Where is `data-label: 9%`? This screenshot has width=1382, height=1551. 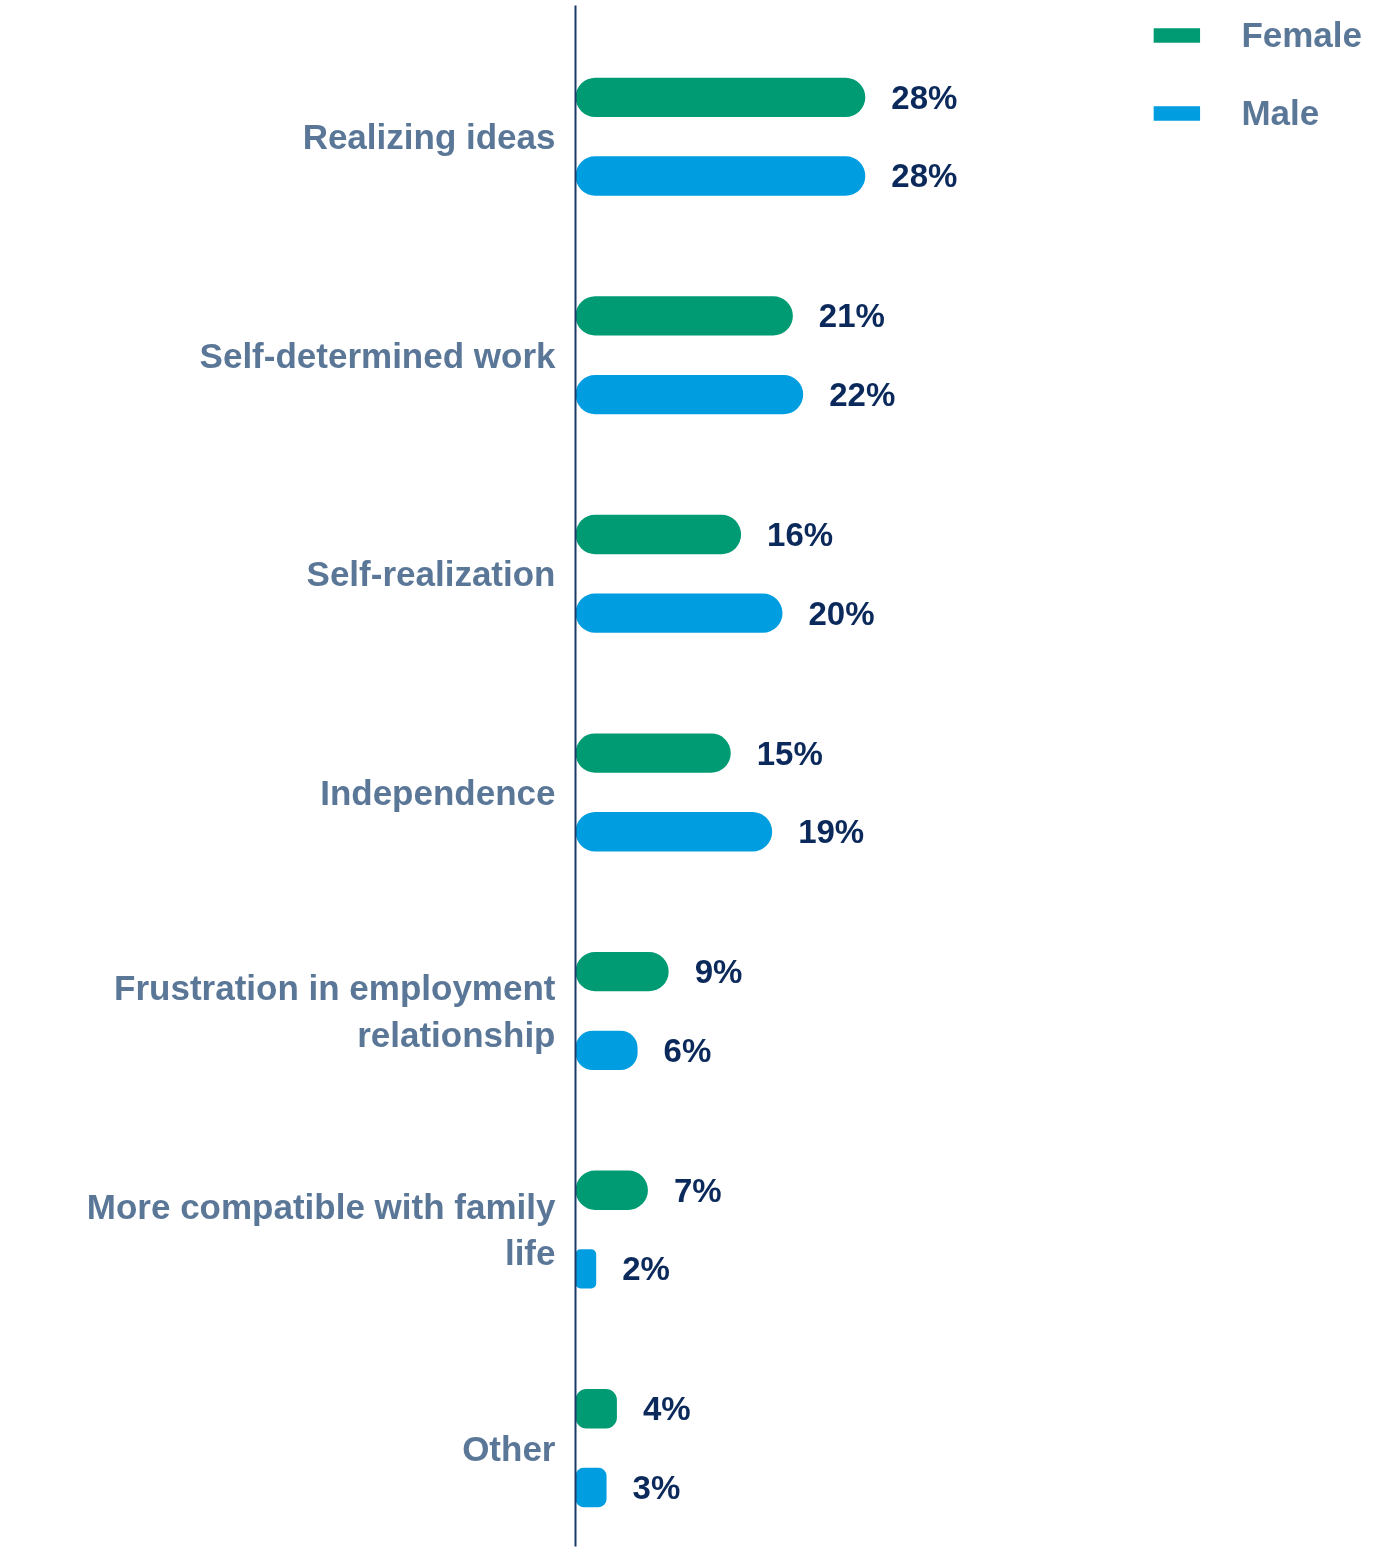
data-label: 9% is located at coordinates (718, 972).